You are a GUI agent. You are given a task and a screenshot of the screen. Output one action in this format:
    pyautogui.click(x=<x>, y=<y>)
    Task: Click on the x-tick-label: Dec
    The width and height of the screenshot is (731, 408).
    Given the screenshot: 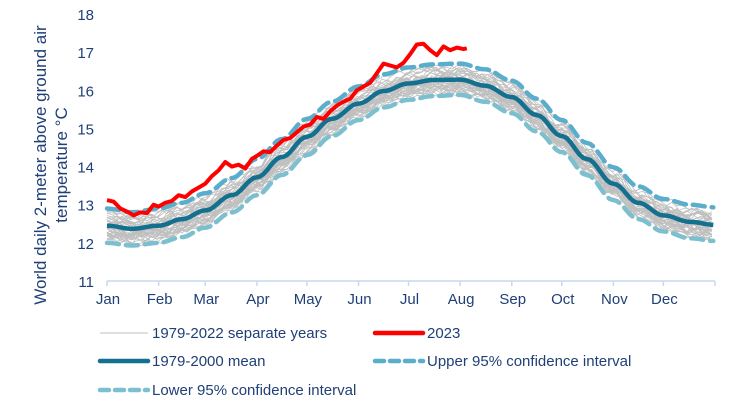 What is the action you would take?
    pyautogui.click(x=664, y=299)
    